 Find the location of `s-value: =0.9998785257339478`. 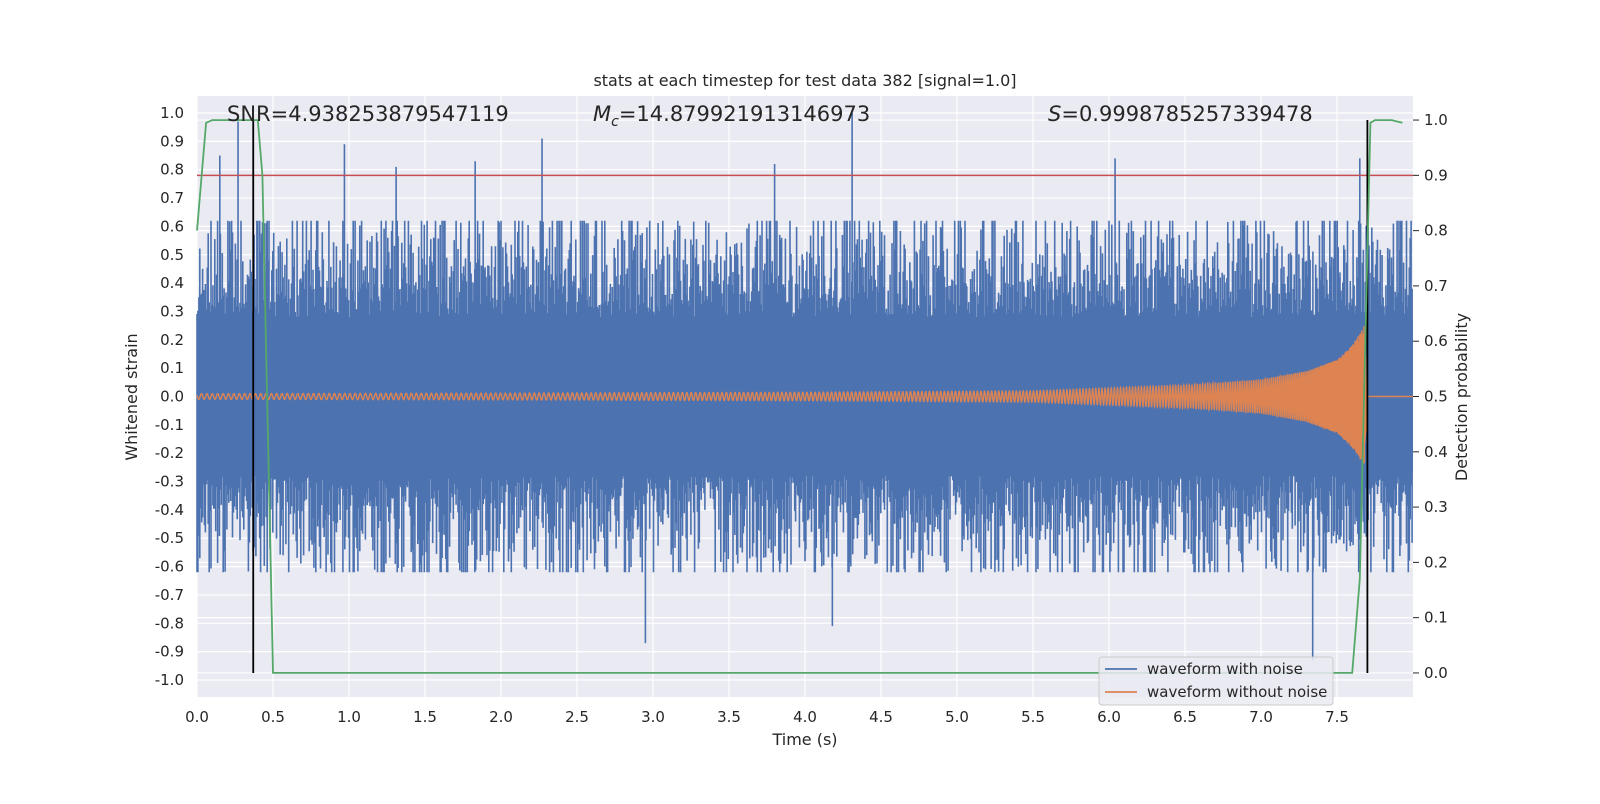

s-value: =0.9998785257339478 is located at coordinates (1186, 114).